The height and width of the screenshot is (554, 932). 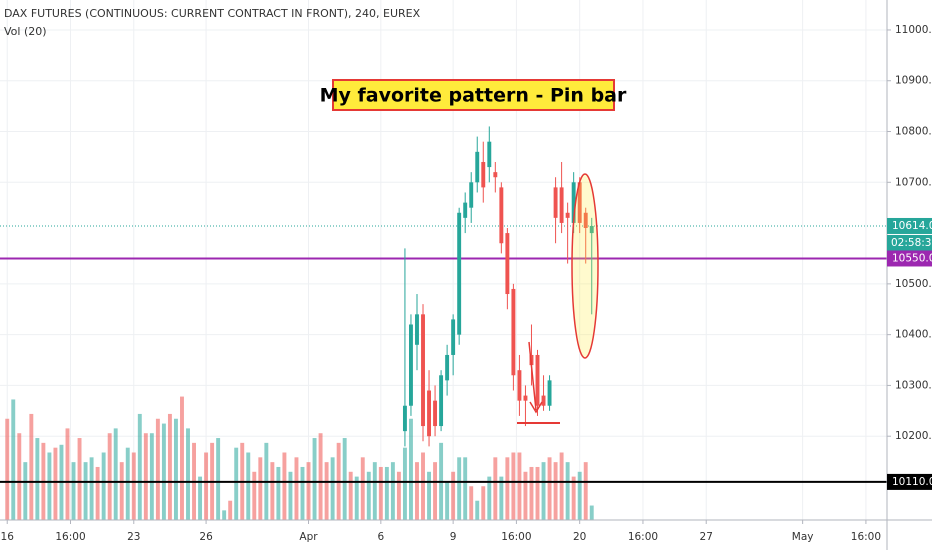 What do you see at coordinates (380, 537) in the screenshot?
I see `x-tick-label: 6` at bounding box center [380, 537].